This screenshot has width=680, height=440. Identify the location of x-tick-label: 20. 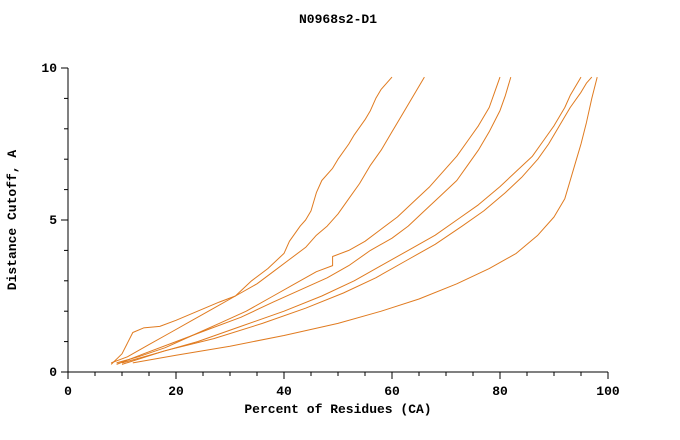
(176, 391).